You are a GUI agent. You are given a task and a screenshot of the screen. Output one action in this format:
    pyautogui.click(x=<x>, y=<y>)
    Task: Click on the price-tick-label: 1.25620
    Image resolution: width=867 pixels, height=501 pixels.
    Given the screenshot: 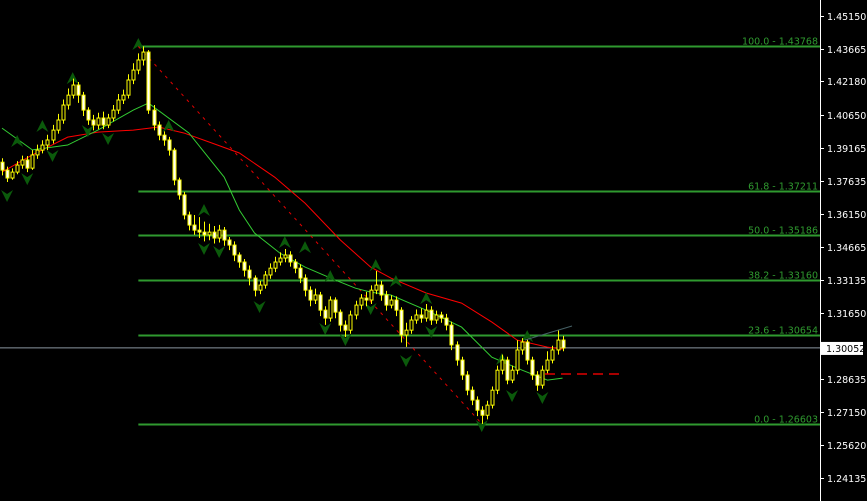 What is the action you would take?
    pyautogui.click(x=846, y=446)
    